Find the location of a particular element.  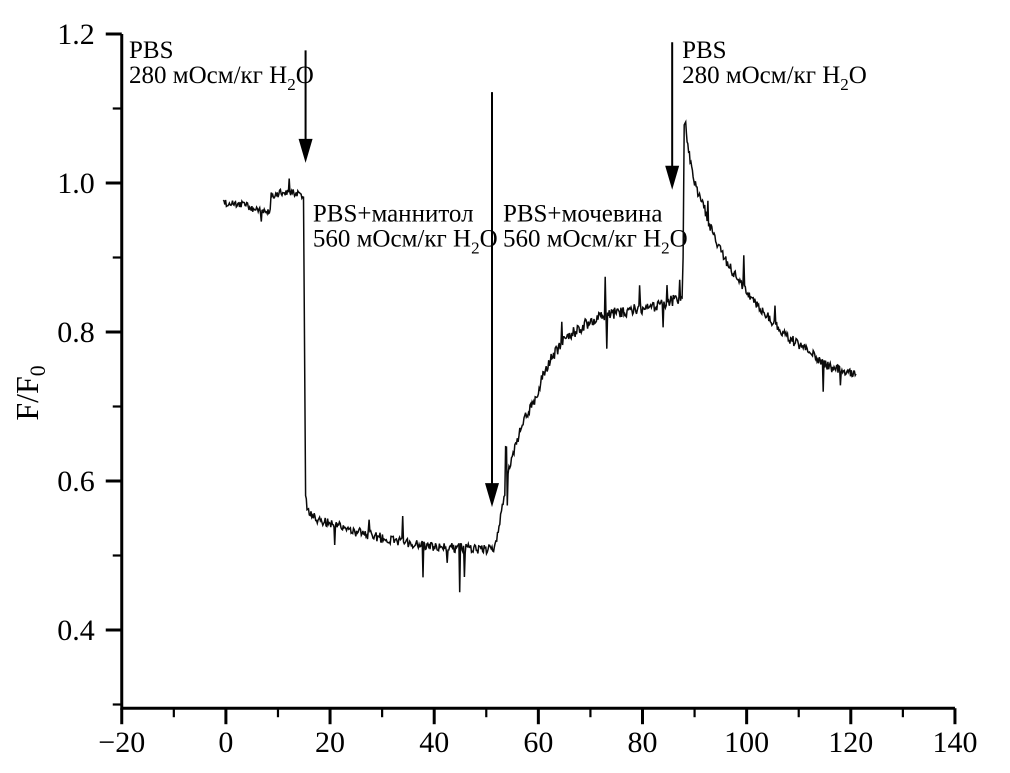

x-tick-label: 140 is located at coordinates (954, 742).